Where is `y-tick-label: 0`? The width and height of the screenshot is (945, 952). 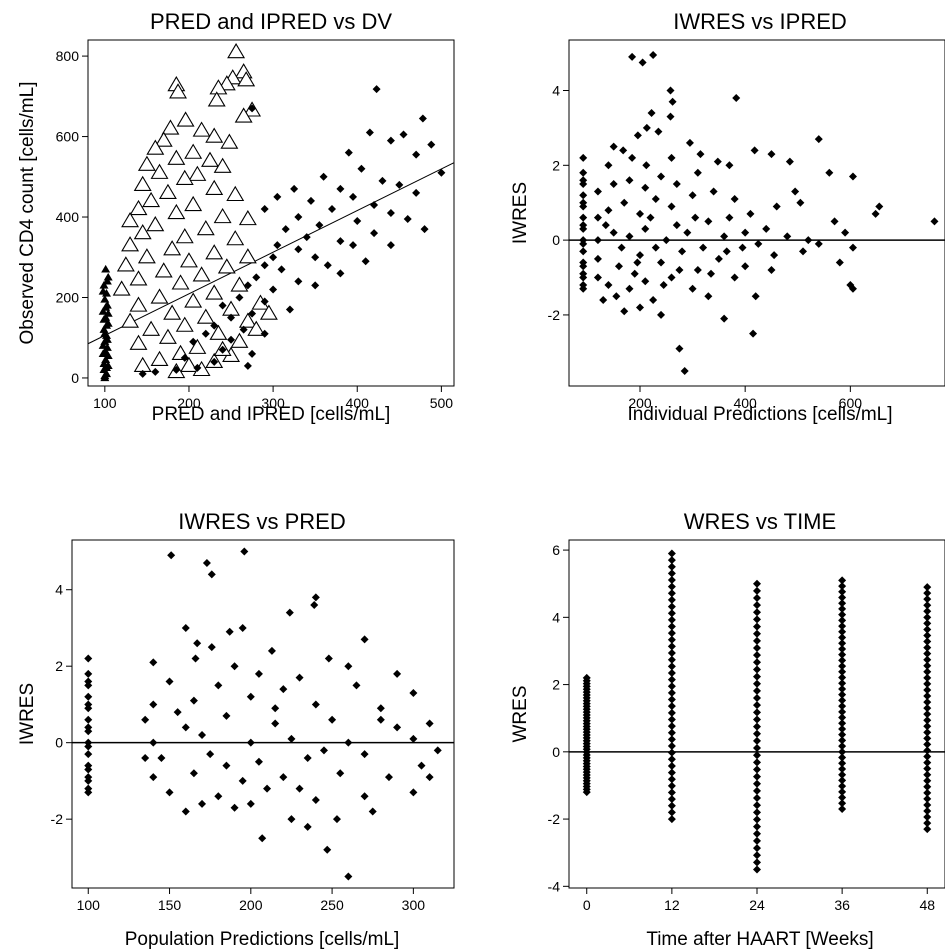 y-tick-label: 0 is located at coordinates (59, 743).